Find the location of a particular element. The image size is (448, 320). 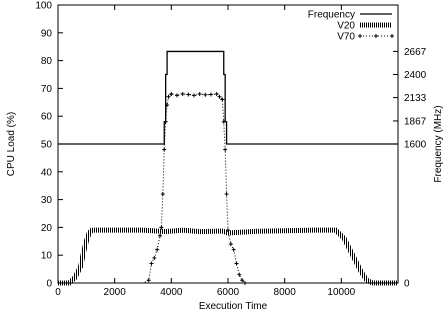

y2-tick-label: 1867 is located at coordinates (415, 121).